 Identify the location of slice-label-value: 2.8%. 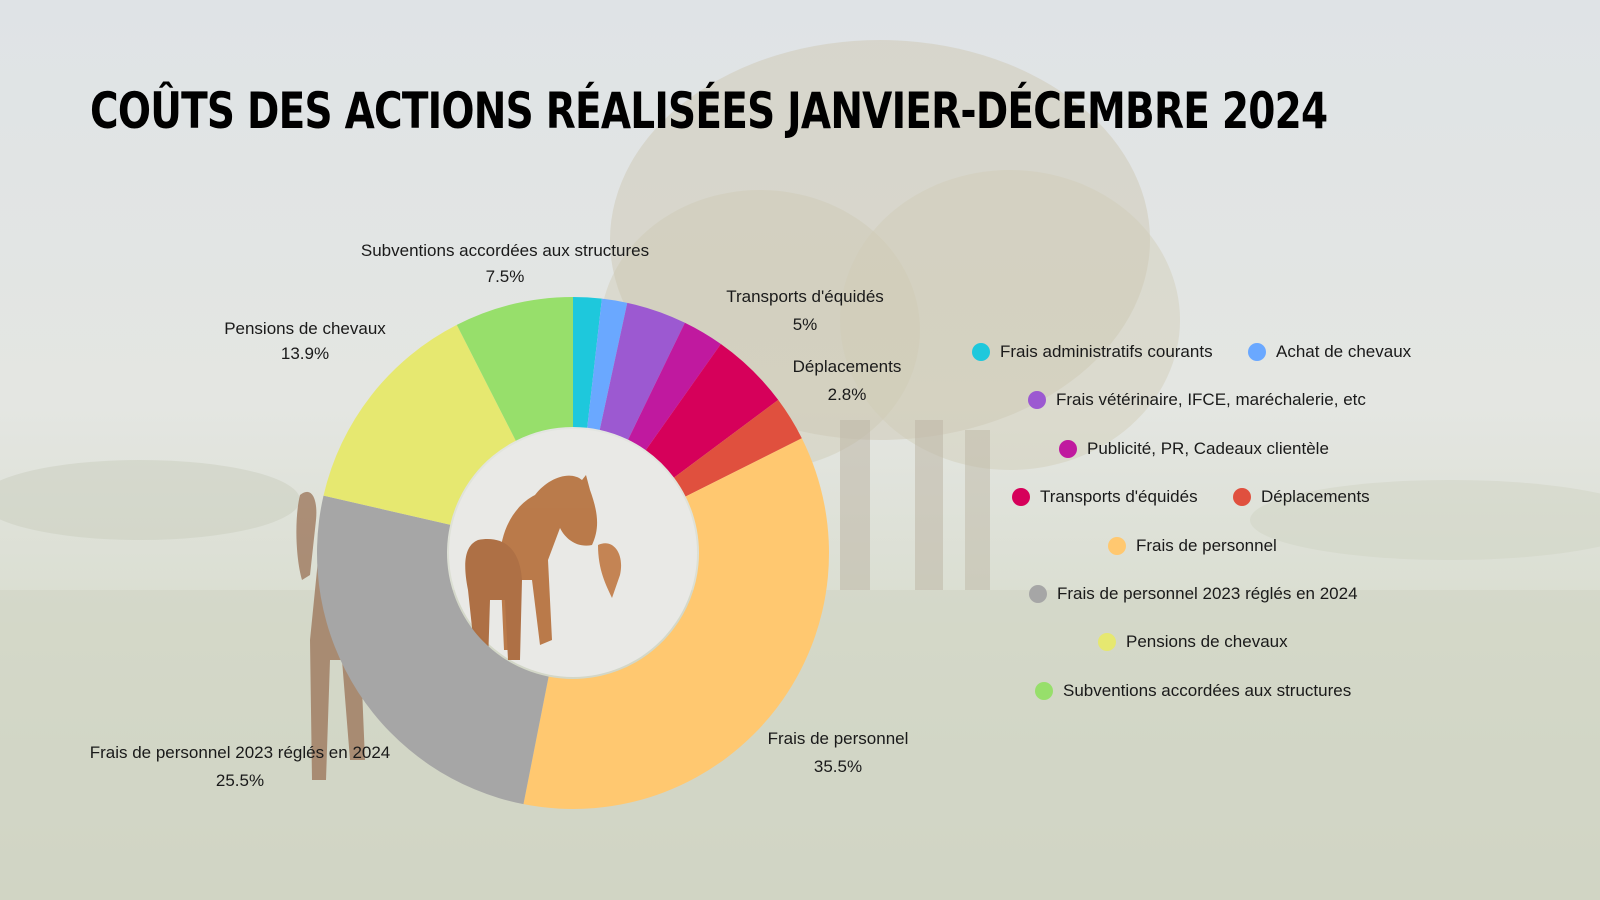
(847, 394).